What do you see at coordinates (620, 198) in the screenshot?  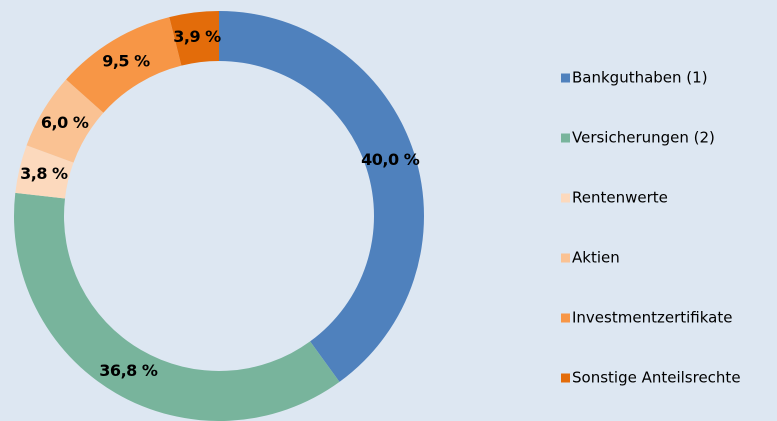 I see `legend-label: Rentenwerte` at bounding box center [620, 198].